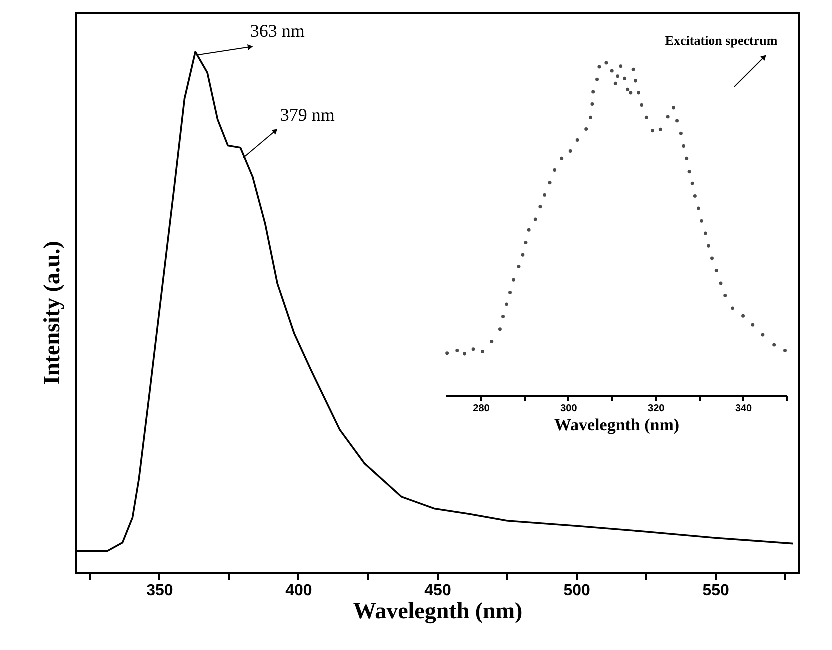 The height and width of the screenshot is (650, 832). What do you see at coordinates (569, 409) in the screenshot?
I see `x-tick-label: 300` at bounding box center [569, 409].